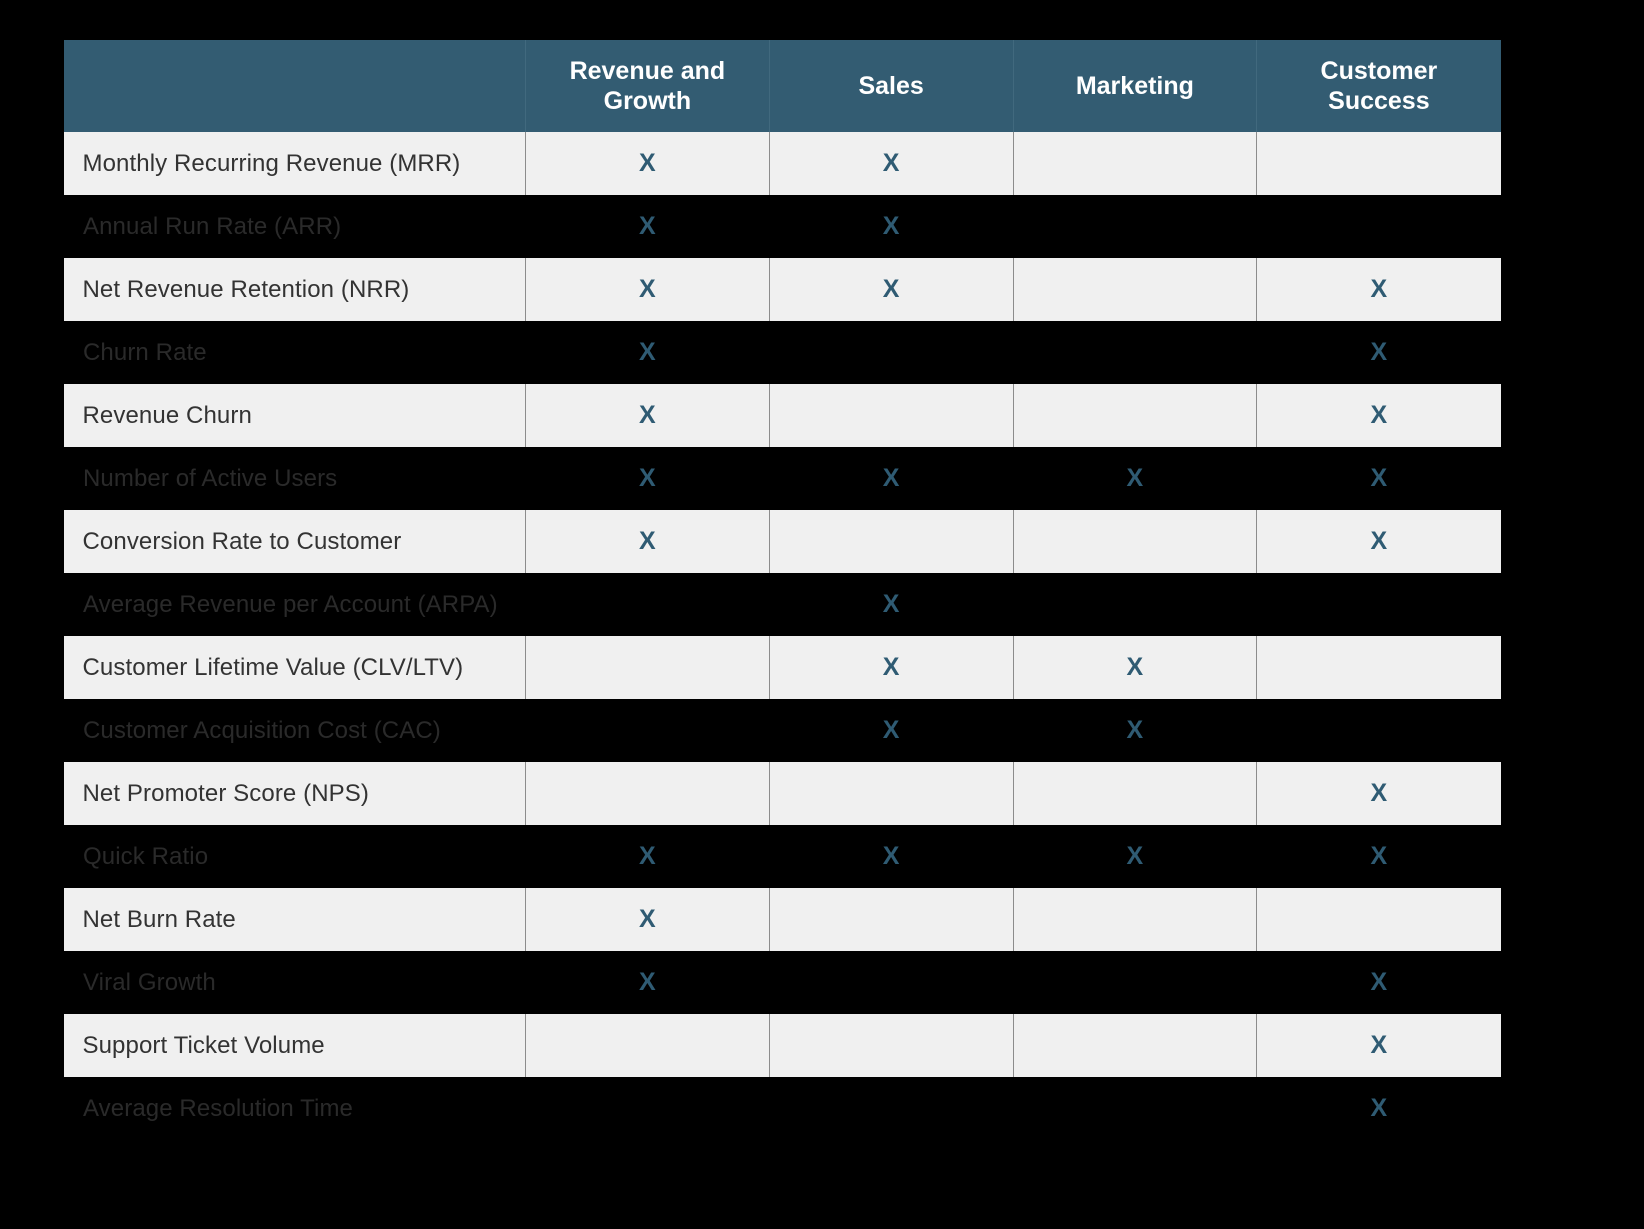  Describe the element at coordinates (294, 289) in the screenshot. I see `metric-label: Net Revenue Retention (NRR)` at that location.